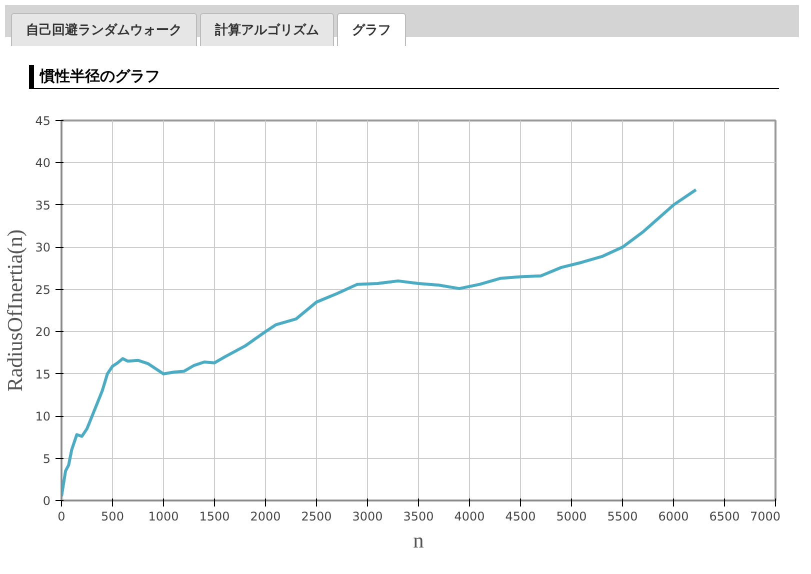 The image size is (811, 574). Describe the element at coordinates (765, 517) in the screenshot. I see `x-tick-label: 7000` at that location.